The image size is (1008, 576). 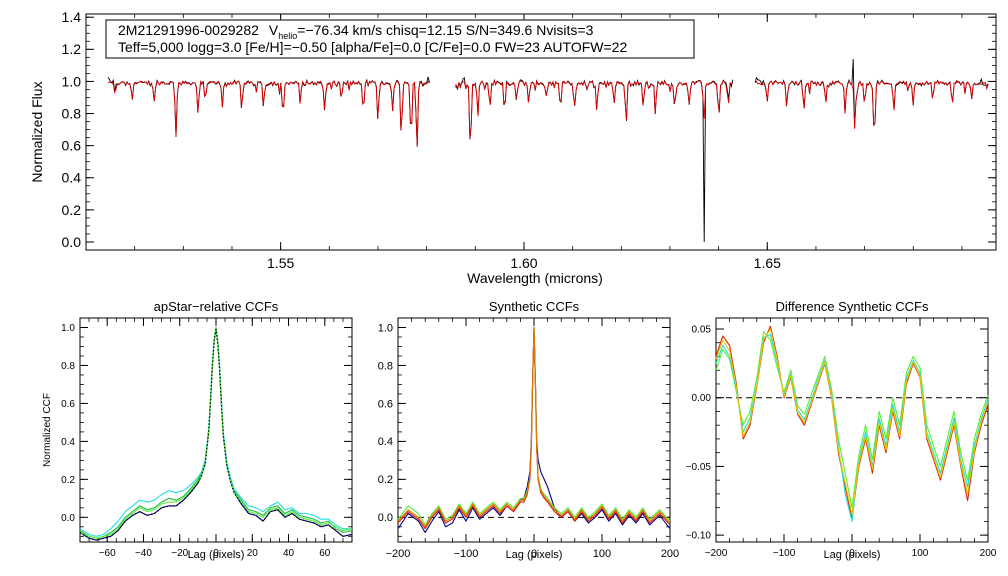 What do you see at coordinates (289, 553) in the screenshot?
I see `apstar-ccf-xtick-label: 40` at bounding box center [289, 553].